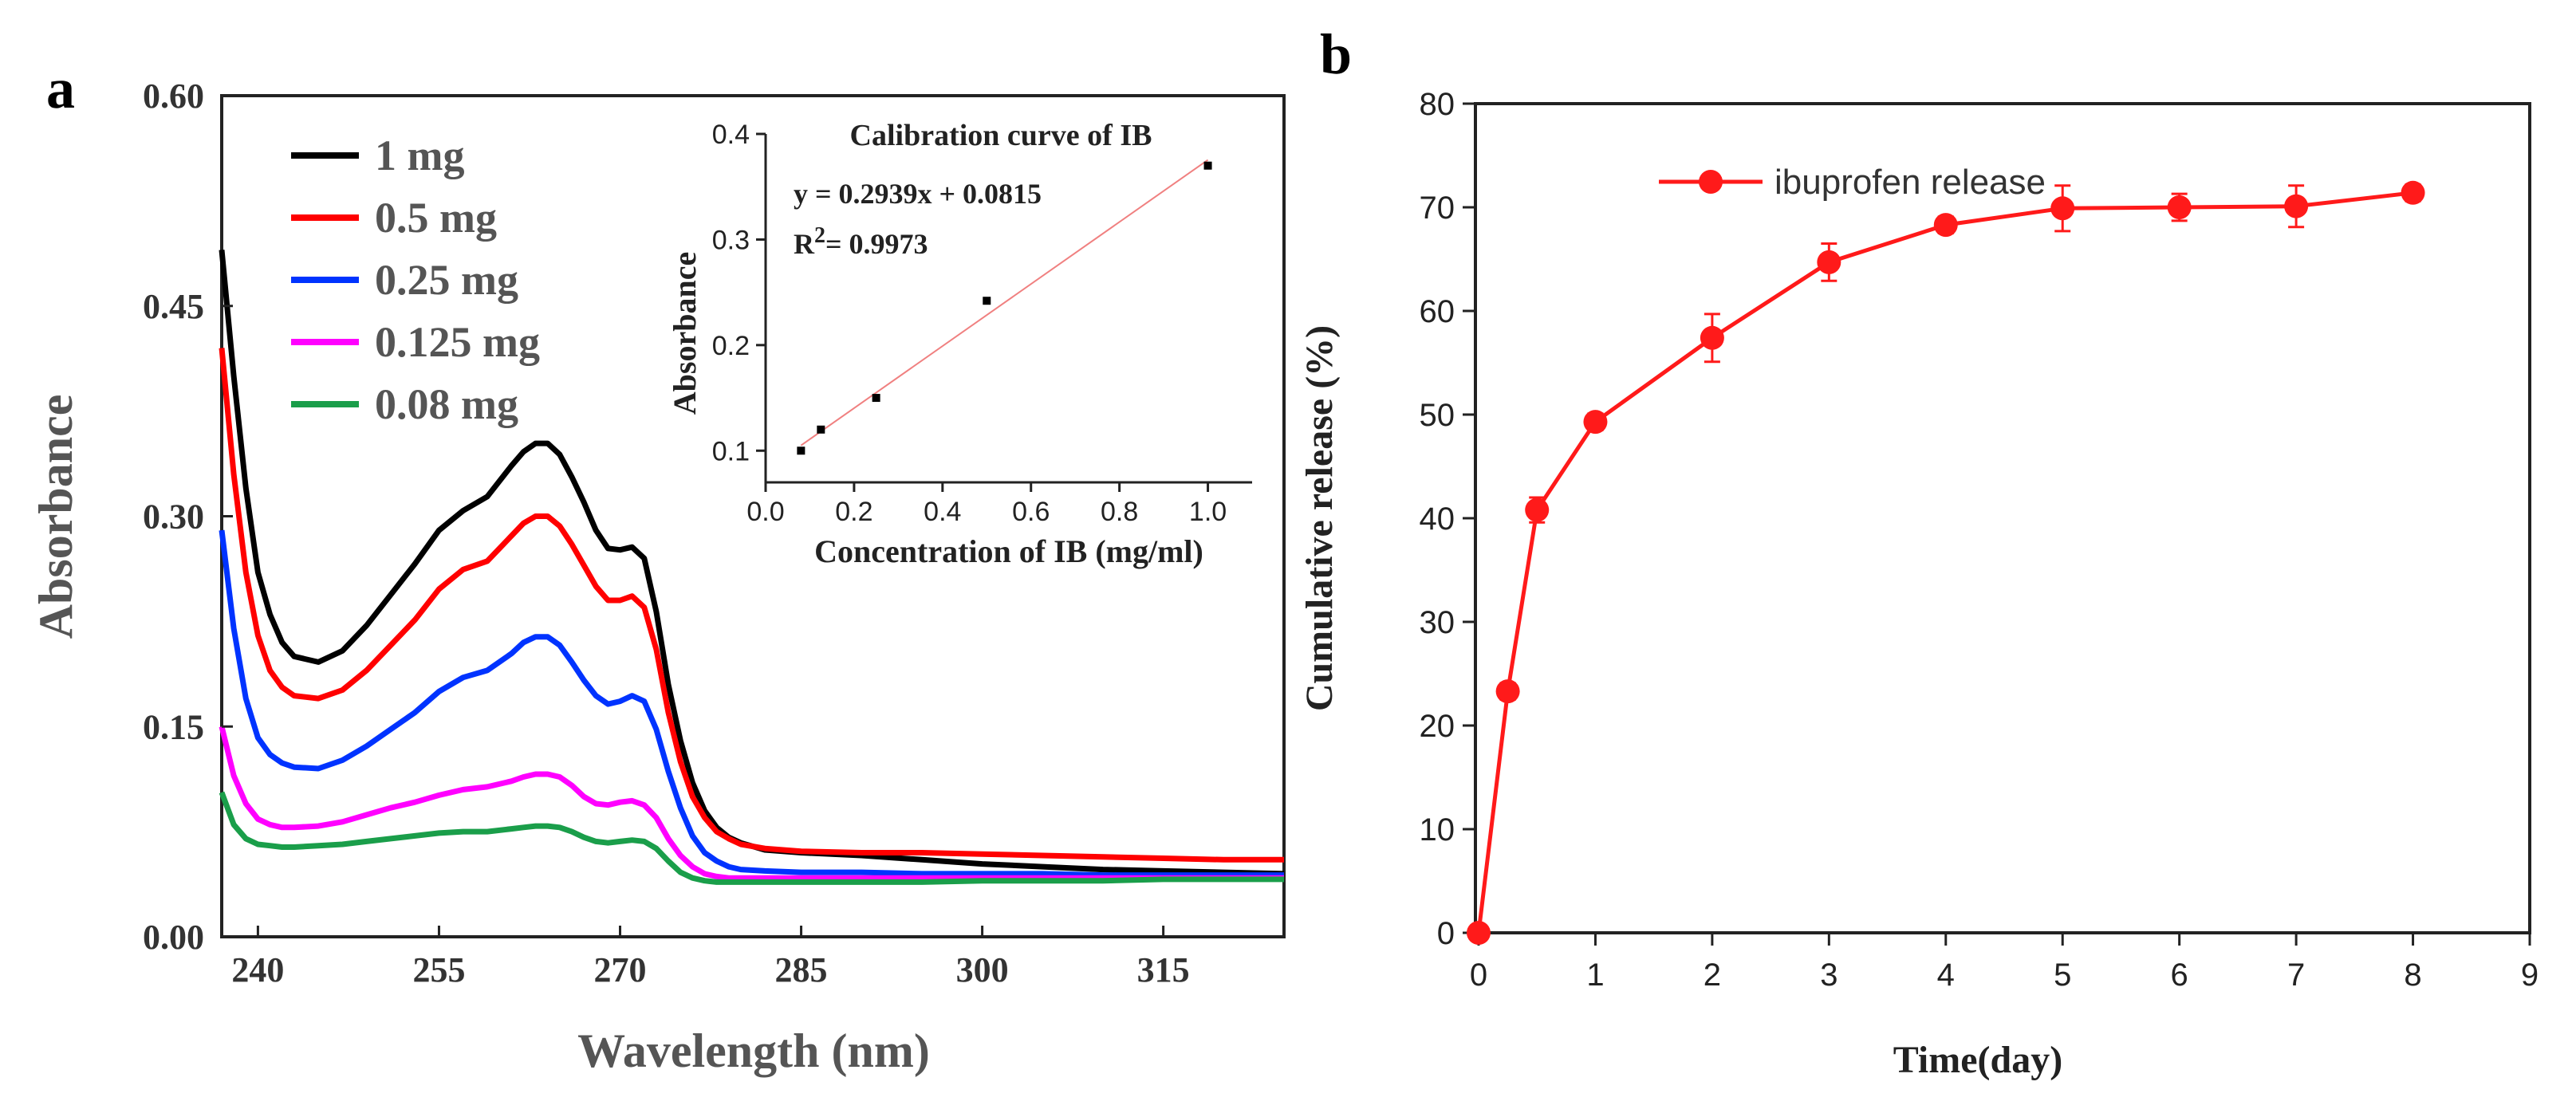 This screenshot has width=2576, height=1113. What do you see at coordinates (2530, 976) in the screenshot?
I see `plot-b-xtick-label: 9` at bounding box center [2530, 976].